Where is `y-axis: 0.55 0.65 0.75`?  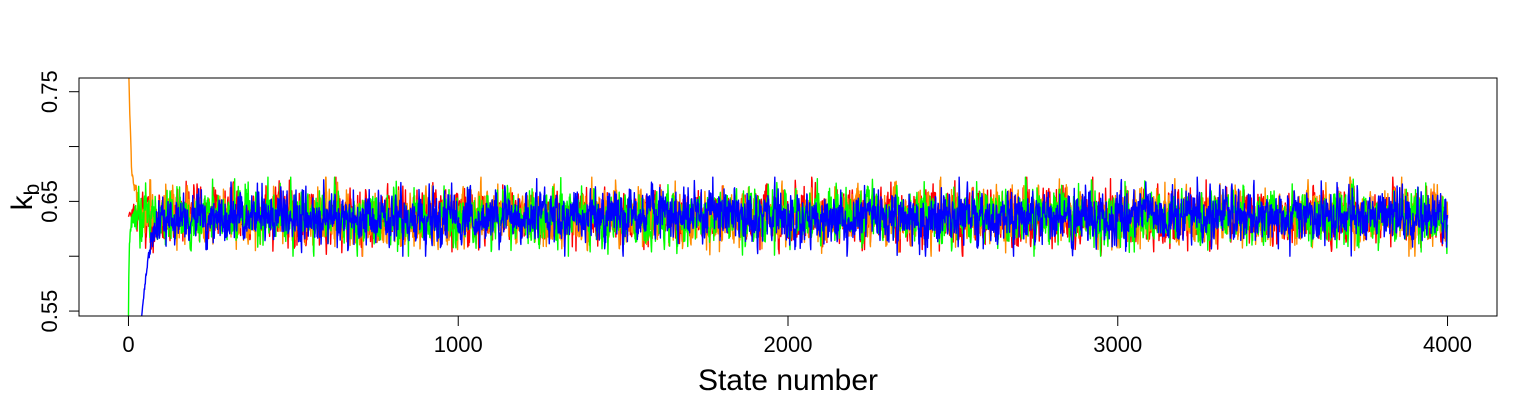
y-axis: 0.55 0.65 0.75 is located at coordinates (58, 201).